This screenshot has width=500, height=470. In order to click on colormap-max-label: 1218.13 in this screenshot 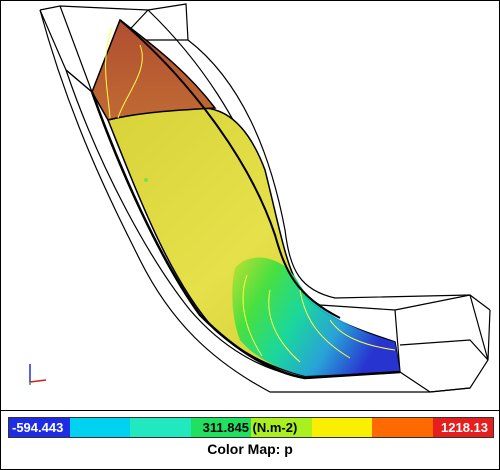, I will do `click(464, 427)`.